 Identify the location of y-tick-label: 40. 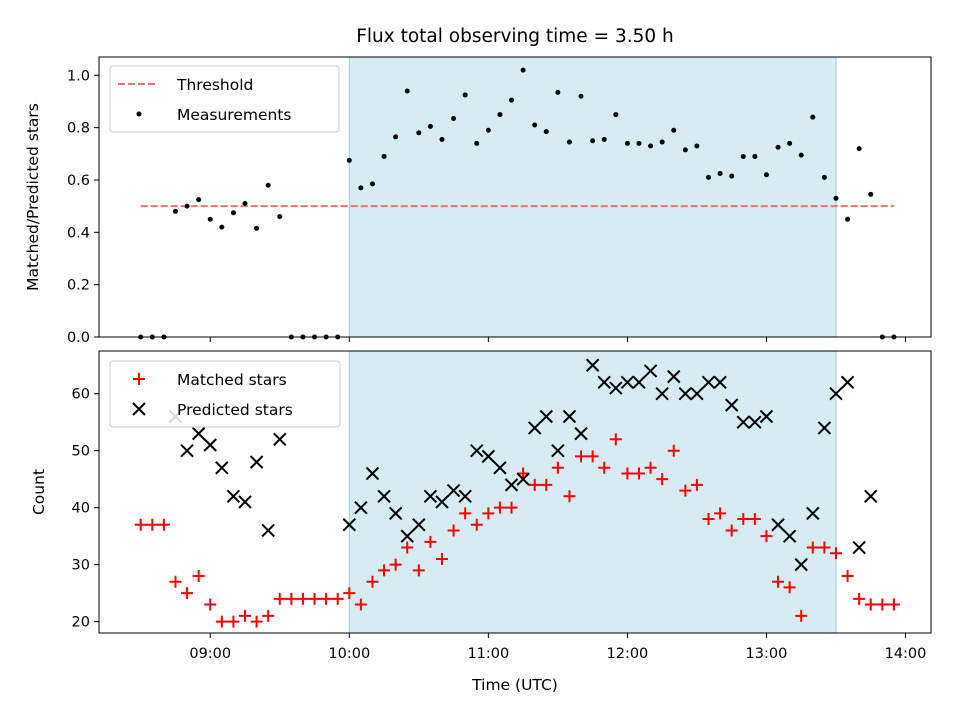
(81, 509).